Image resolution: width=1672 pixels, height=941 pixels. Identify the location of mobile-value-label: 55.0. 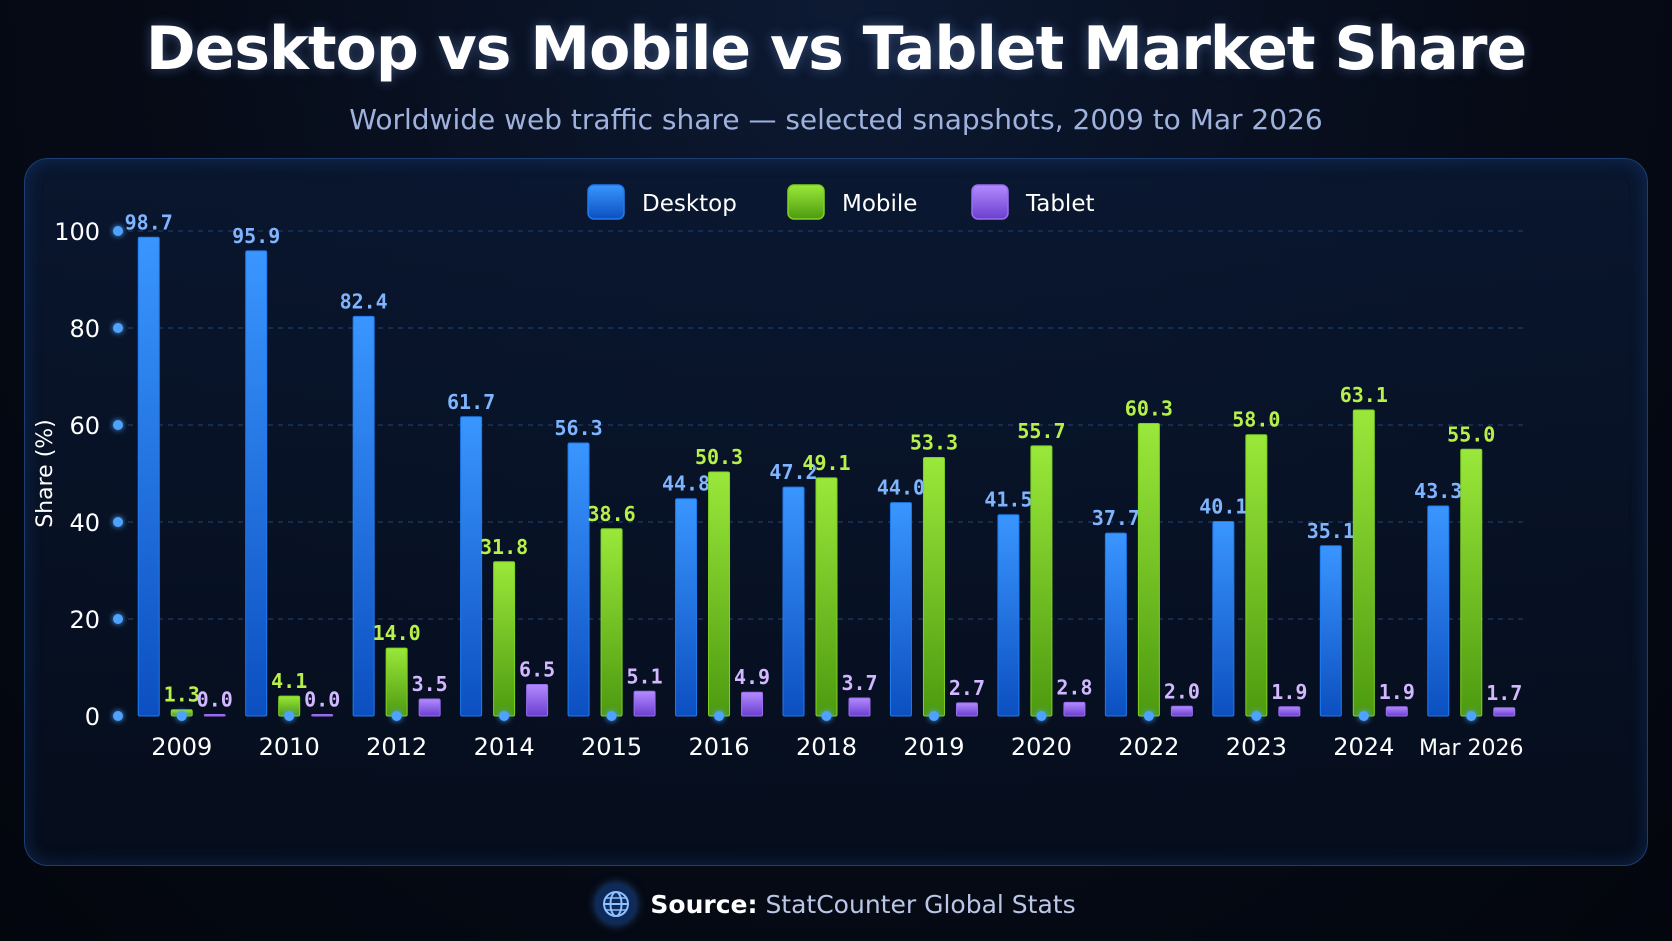
(1471, 434).